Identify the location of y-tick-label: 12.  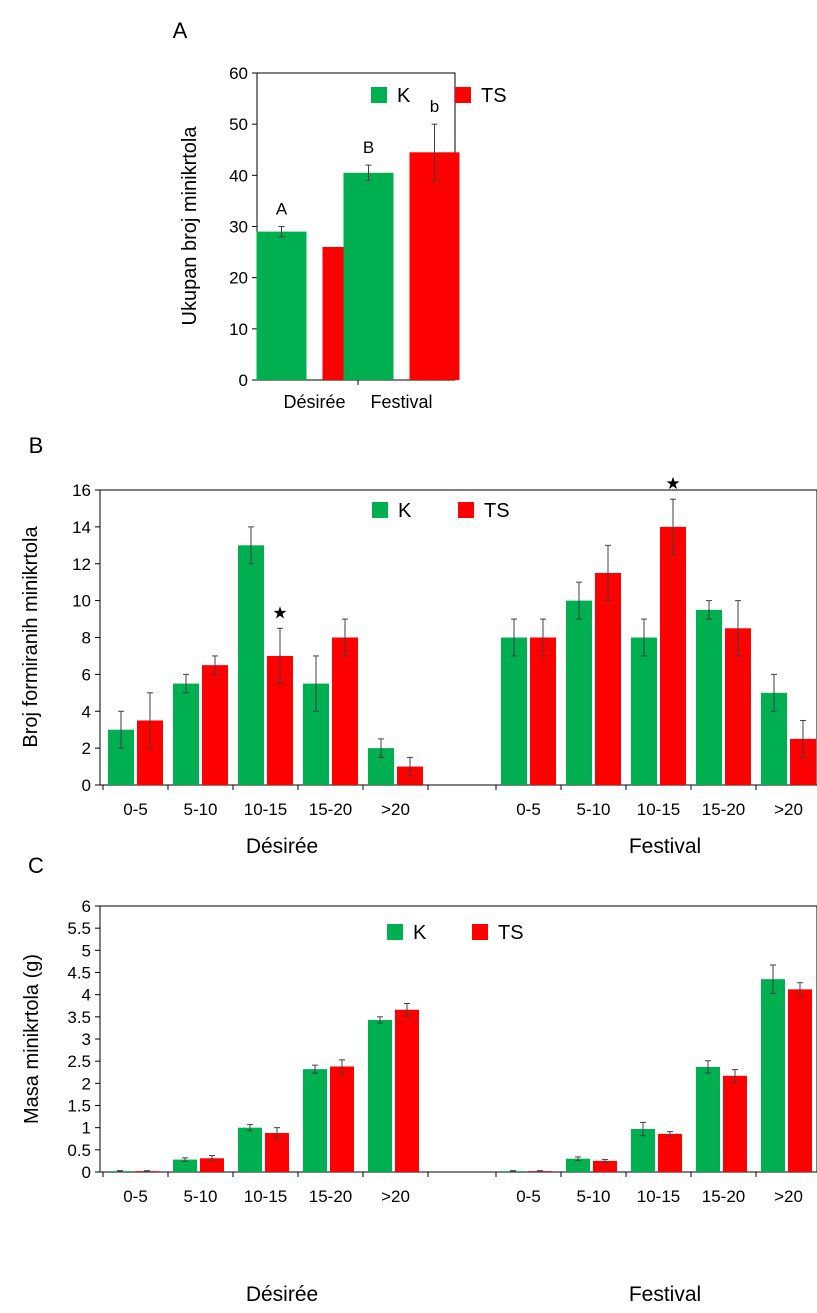
(81, 564).